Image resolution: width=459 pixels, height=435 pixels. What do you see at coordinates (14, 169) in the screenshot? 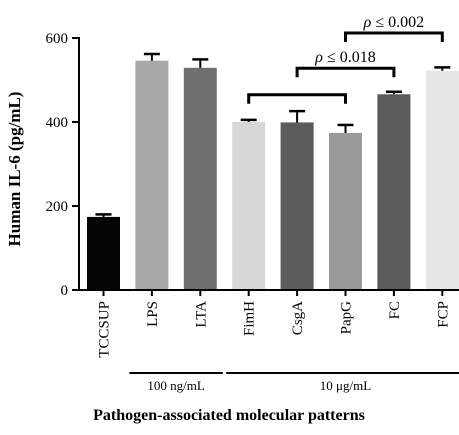
I see `y-axis-title: Human IL-6 (pg/mL)` at bounding box center [14, 169].